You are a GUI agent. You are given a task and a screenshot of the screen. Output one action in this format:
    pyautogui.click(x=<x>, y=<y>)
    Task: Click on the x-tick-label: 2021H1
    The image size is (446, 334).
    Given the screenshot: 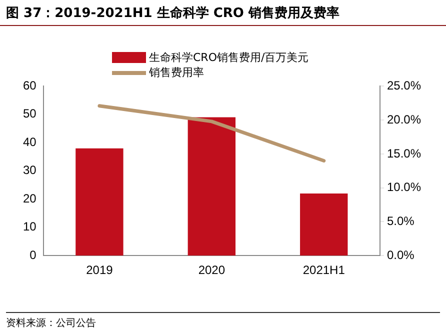 What is the action you would take?
    pyautogui.click(x=324, y=270)
    